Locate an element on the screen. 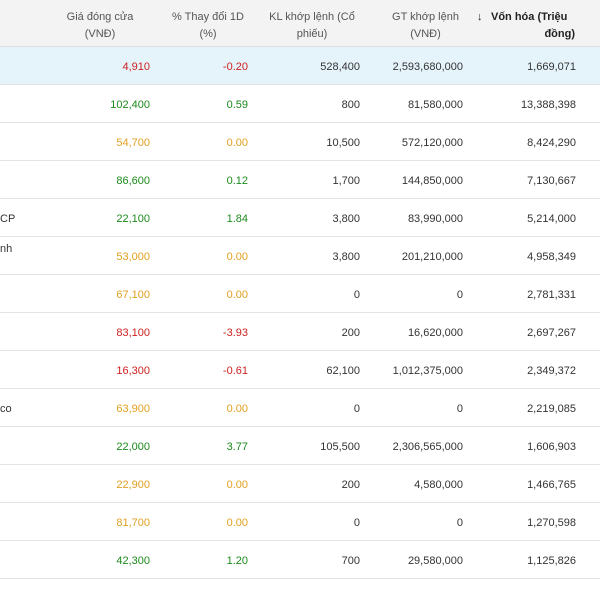 The width and height of the screenshot is (600, 600). change-1d: 1.84 is located at coordinates (237, 219).